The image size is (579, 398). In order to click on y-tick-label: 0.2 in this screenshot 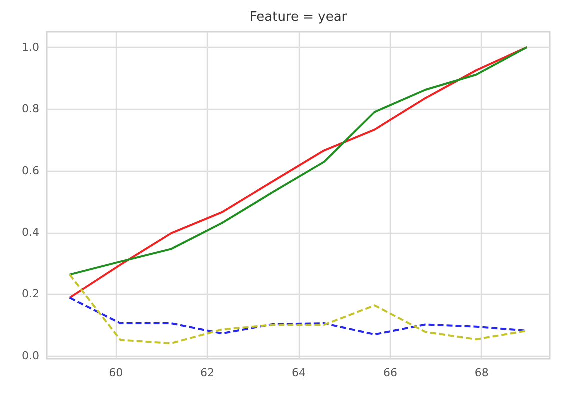, I will do `click(31, 294)`.